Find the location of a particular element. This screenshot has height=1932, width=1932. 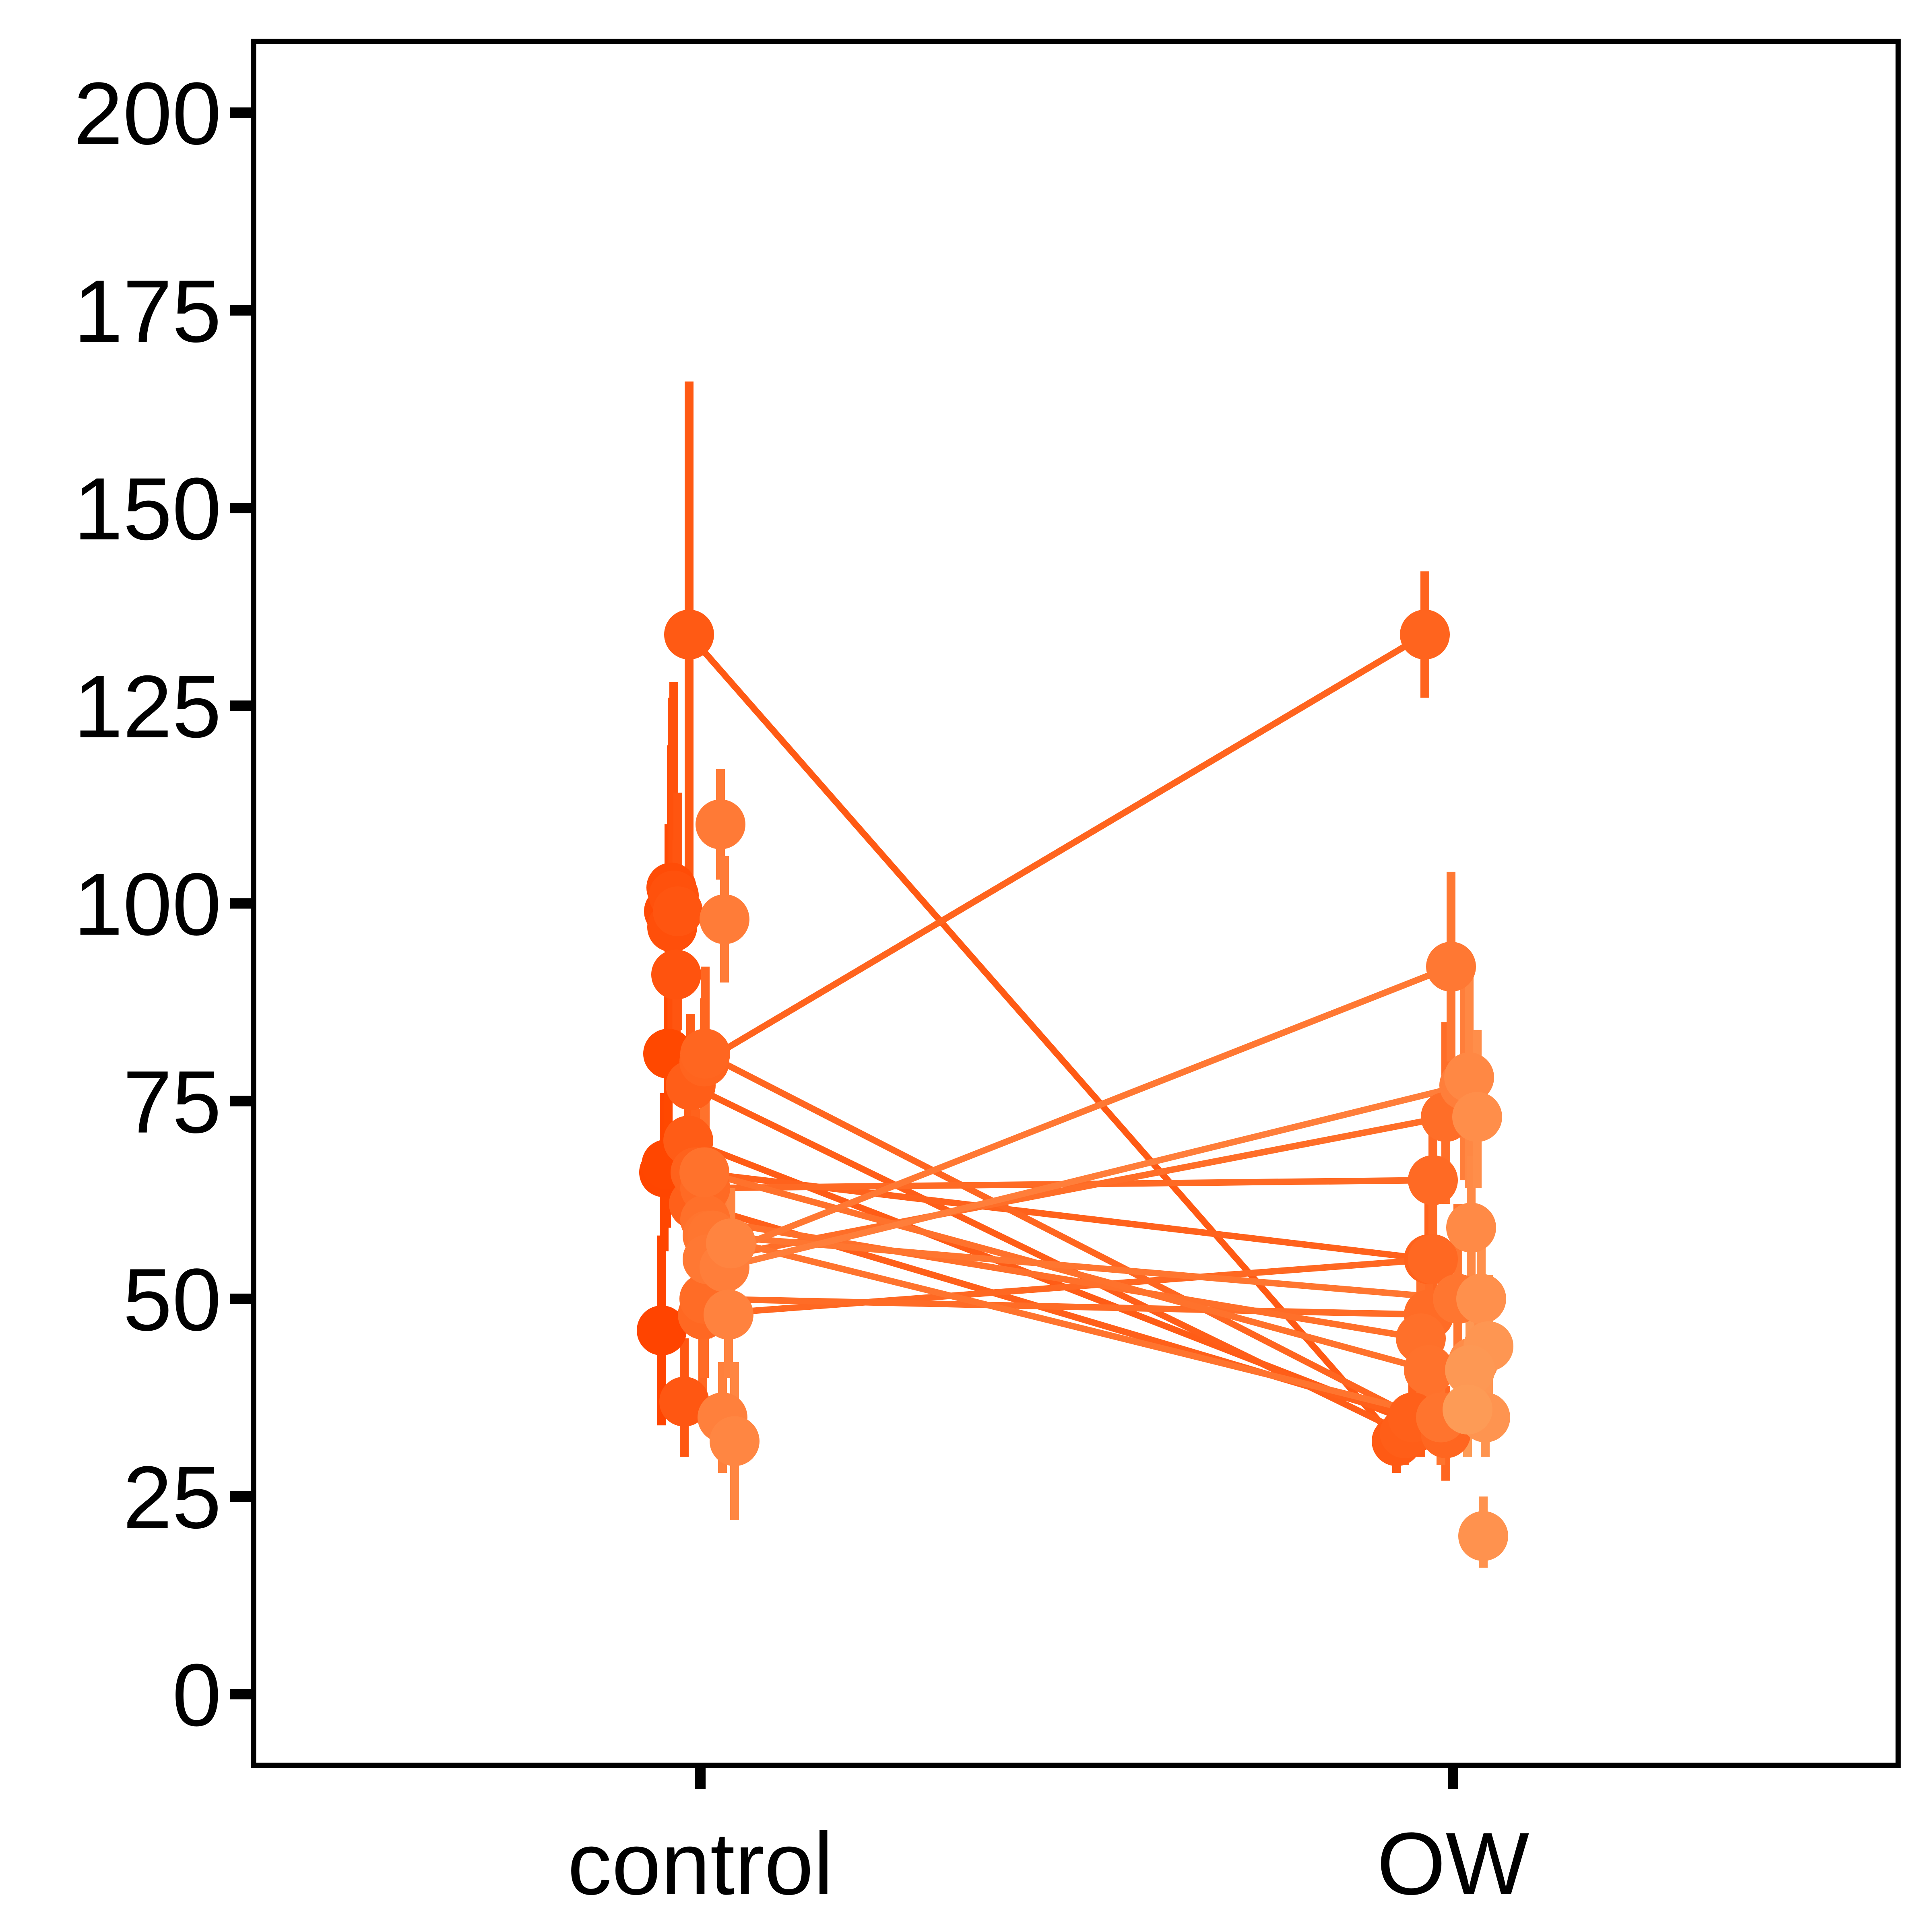

x-tick-label-control: control is located at coordinates (700, 1863).